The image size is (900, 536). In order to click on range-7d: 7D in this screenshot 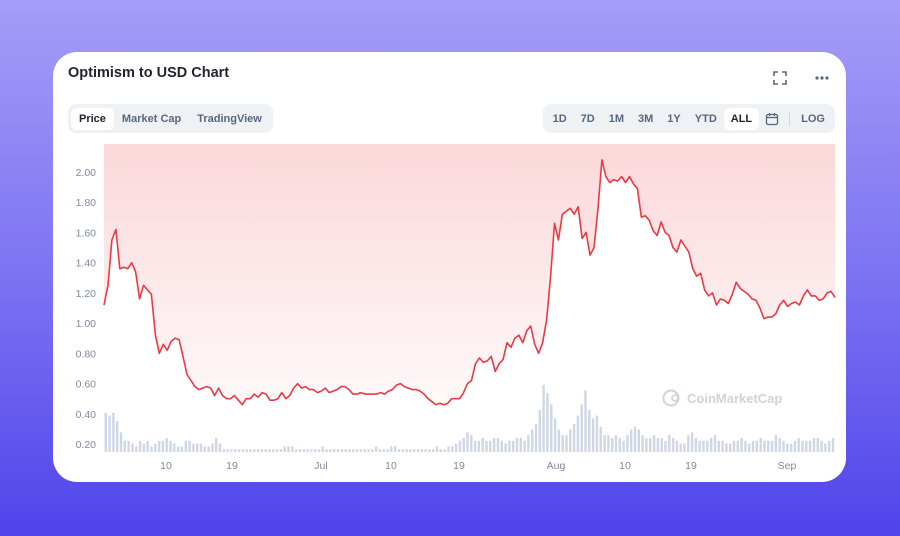, I will do `click(587, 118)`.